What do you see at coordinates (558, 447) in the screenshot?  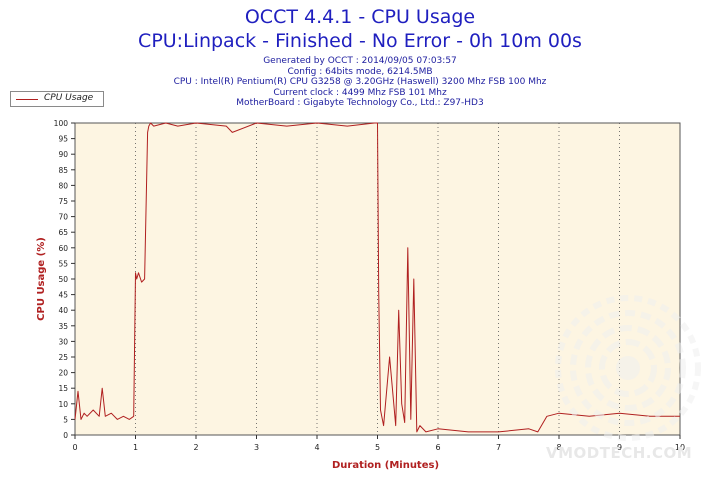 I see `x-tick-label: 8` at bounding box center [558, 447].